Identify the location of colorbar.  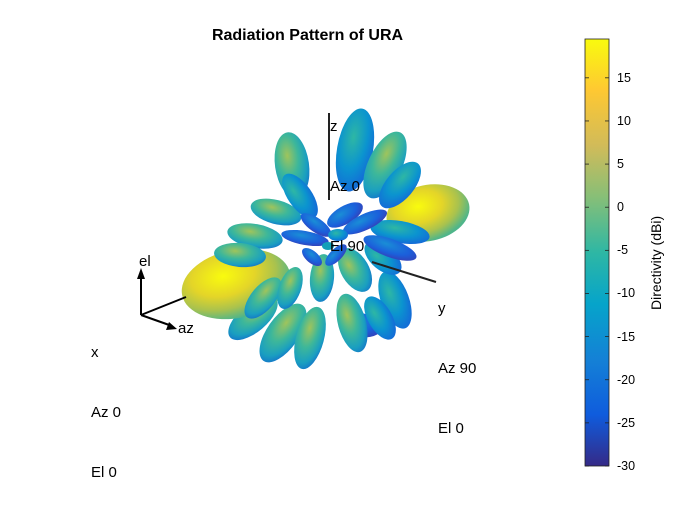
(597, 252).